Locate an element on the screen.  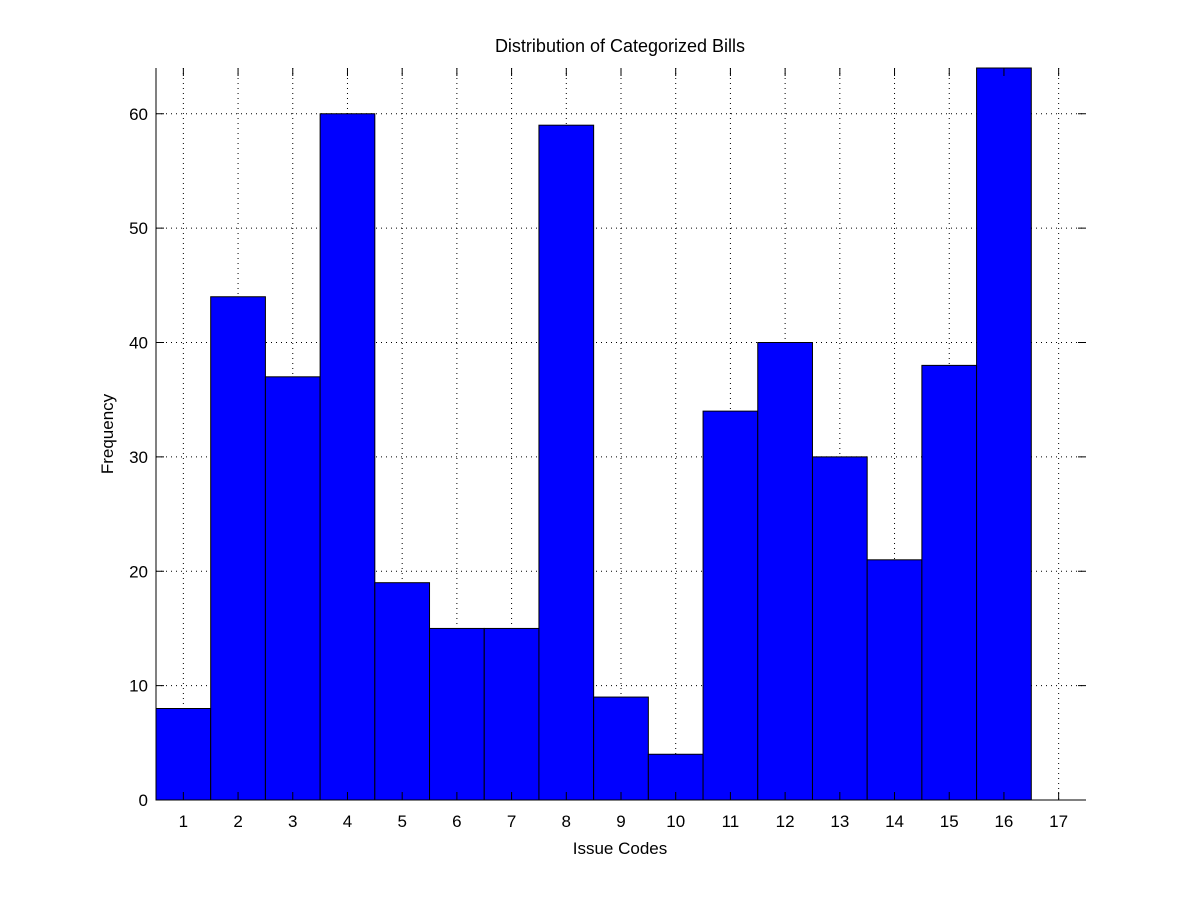
y-tick-label: 60 is located at coordinates (138, 114).